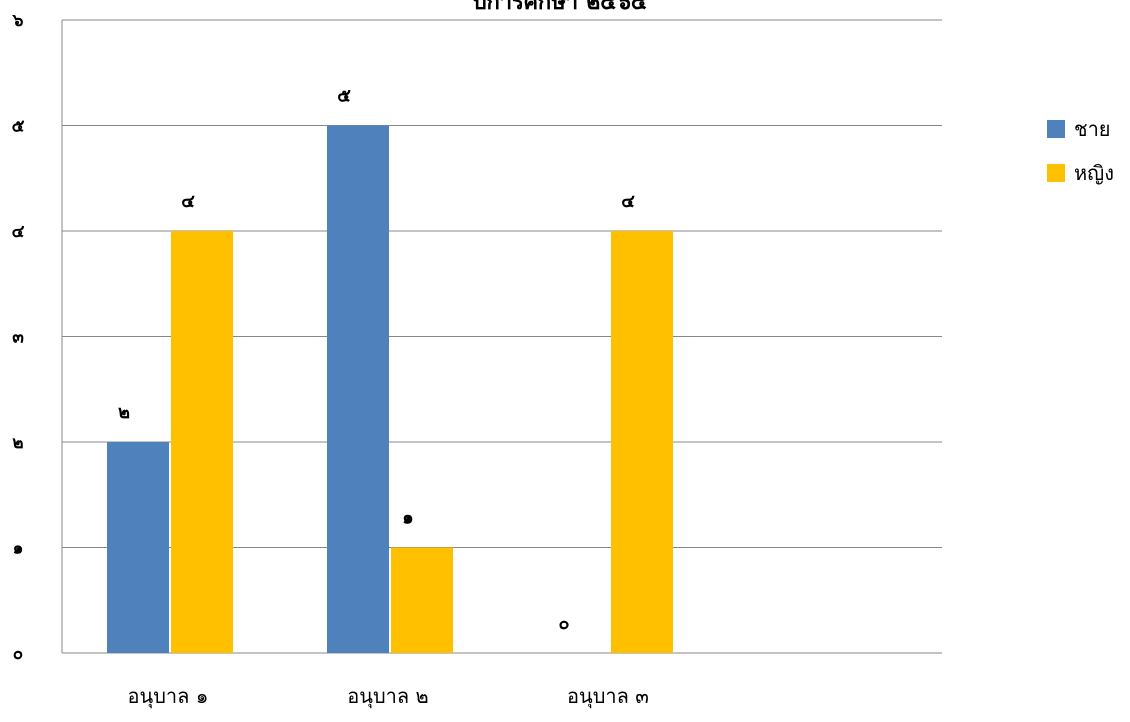 The width and height of the screenshot is (1130, 722). Describe the element at coordinates (608, 696) in the screenshot. I see `x-tick-label: อนุบาล ๓` at that location.